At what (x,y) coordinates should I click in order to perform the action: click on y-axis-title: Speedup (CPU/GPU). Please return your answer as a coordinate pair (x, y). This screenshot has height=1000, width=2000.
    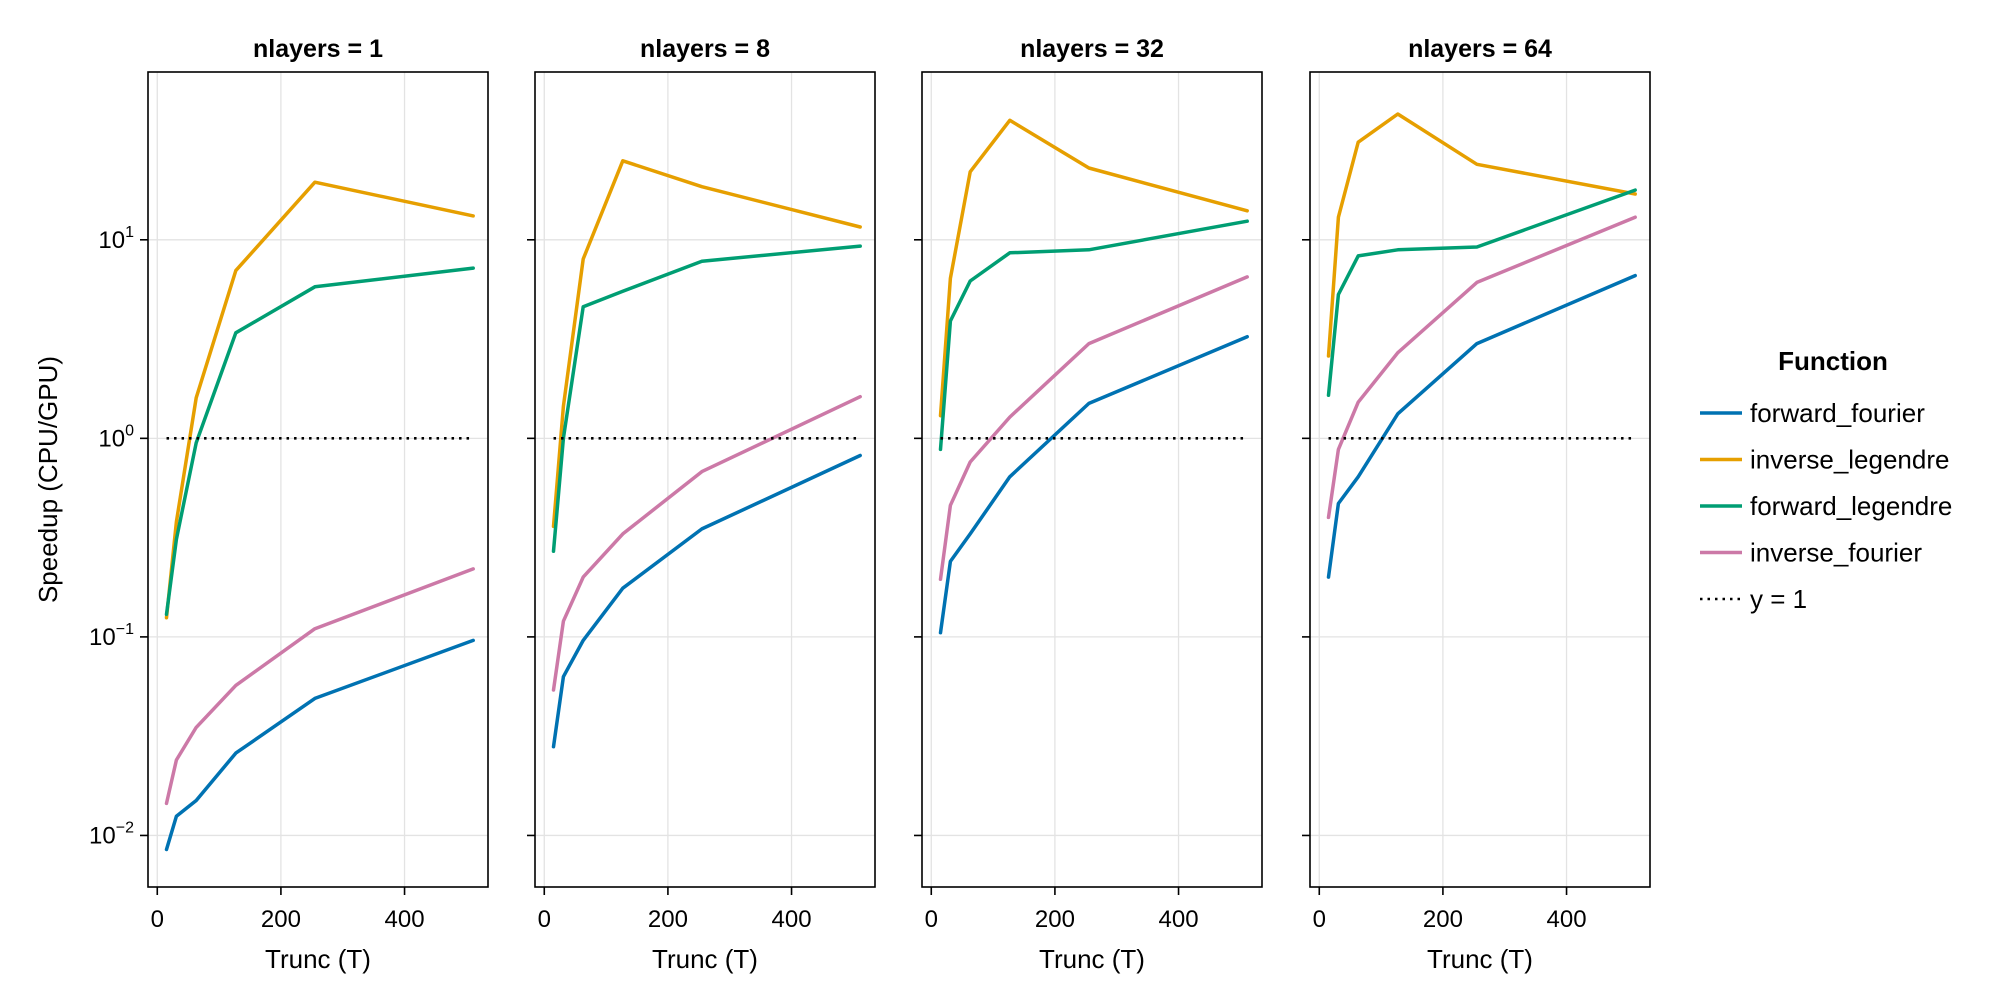
    Looking at the image, I should click on (48, 479).